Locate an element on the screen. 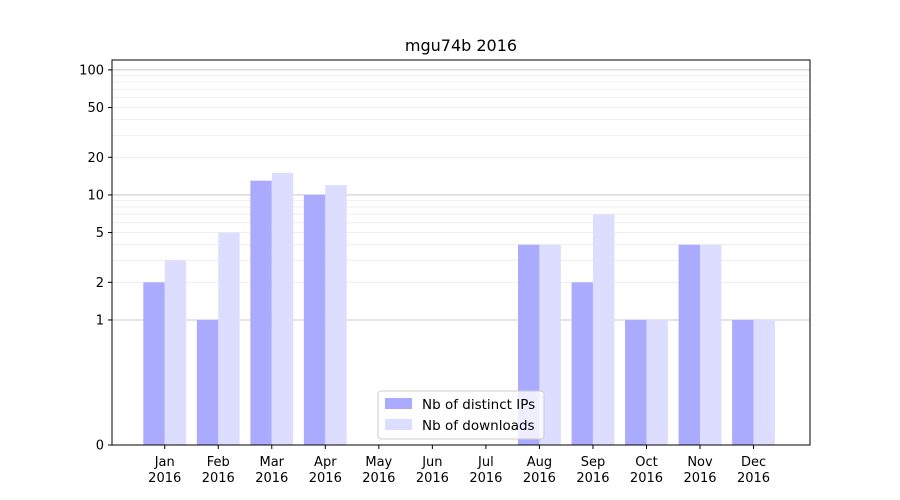  bar-downloads-nov is located at coordinates (711, 344).